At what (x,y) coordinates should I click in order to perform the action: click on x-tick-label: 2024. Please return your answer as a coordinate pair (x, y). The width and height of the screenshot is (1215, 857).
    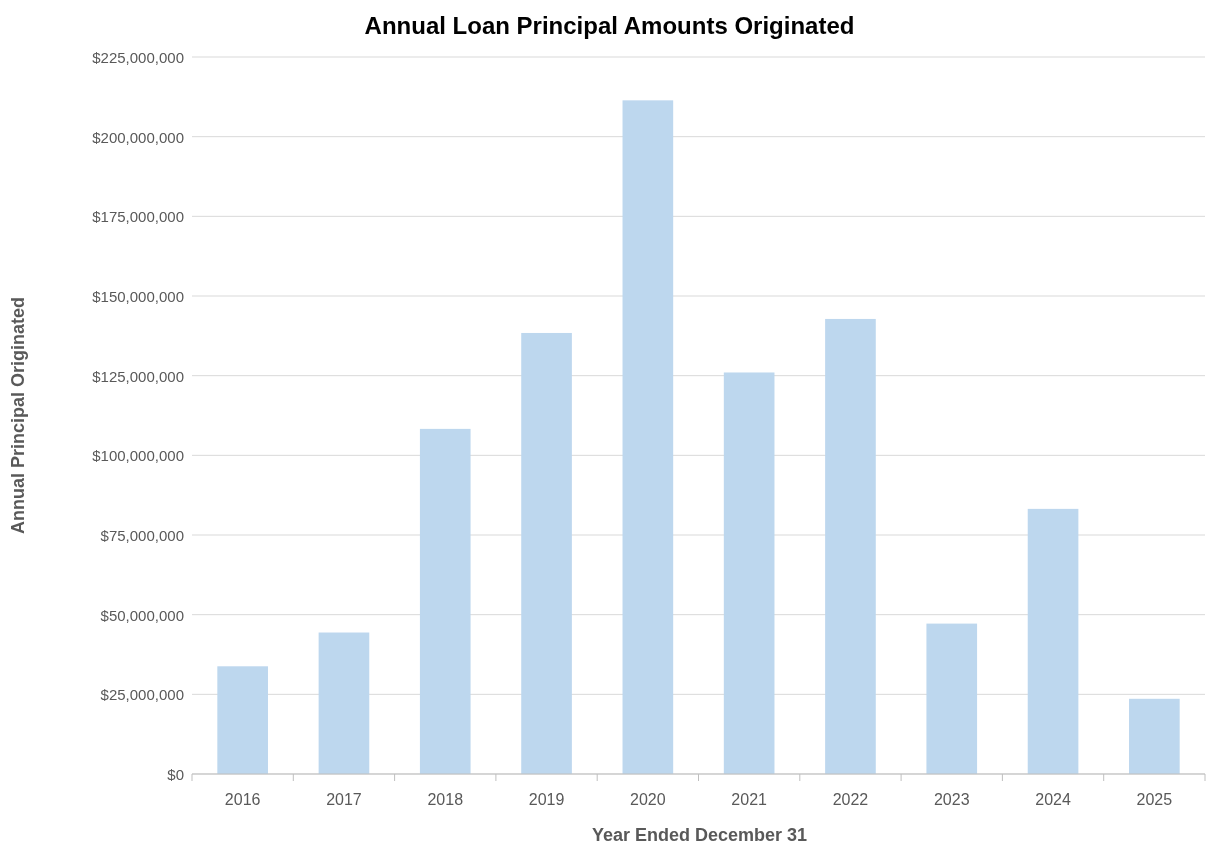
    Looking at the image, I should click on (1053, 799).